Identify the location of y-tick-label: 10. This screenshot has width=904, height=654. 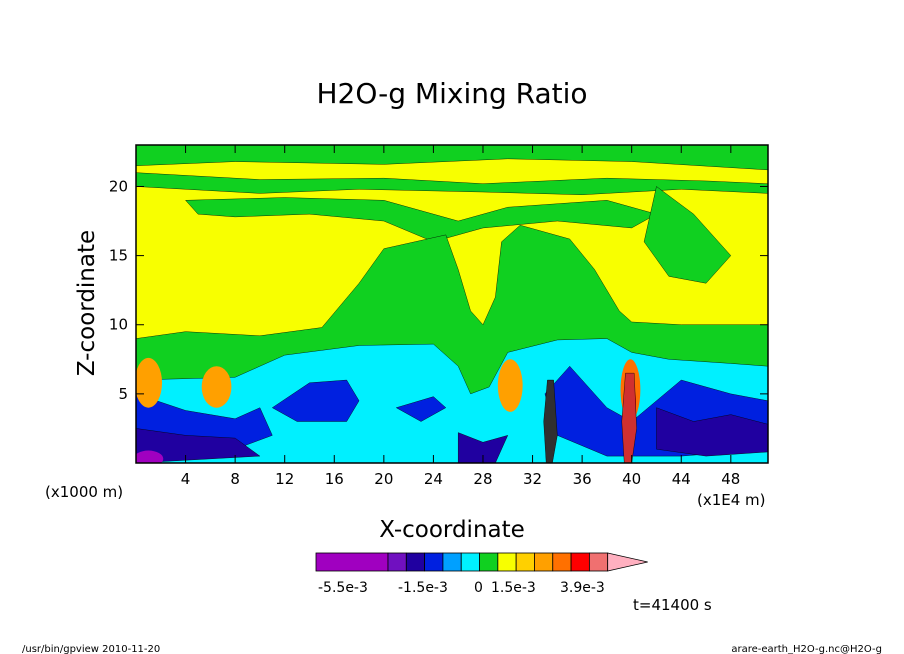
(118, 325).